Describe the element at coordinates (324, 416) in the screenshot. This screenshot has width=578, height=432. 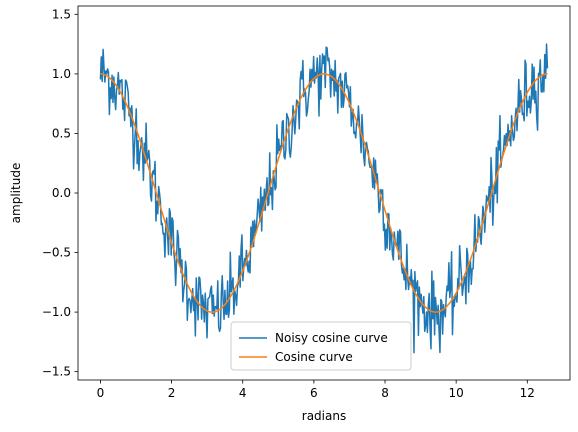
I see `x-axis-label: radians` at that location.